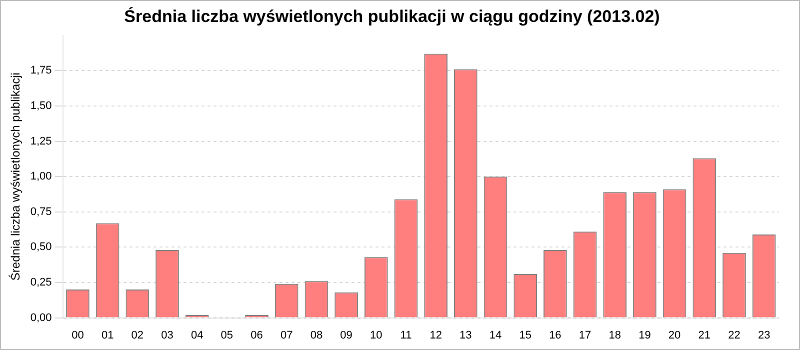 This screenshot has height=350, width=800. I want to click on y-tick-label: 0,00, so click(41, 318).